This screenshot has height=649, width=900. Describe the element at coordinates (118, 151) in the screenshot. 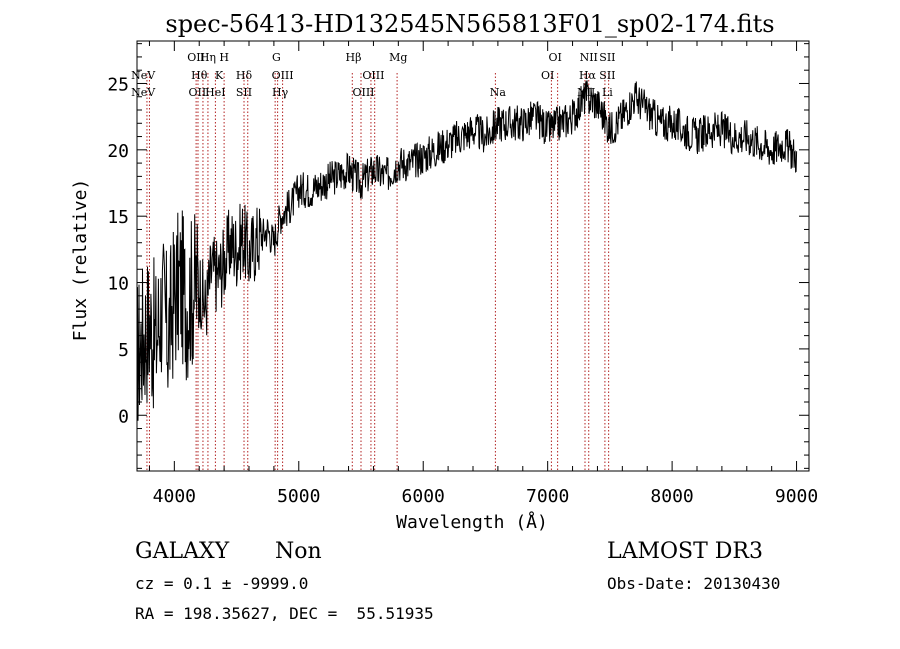

I see `y-tick-label: 20` at that location.